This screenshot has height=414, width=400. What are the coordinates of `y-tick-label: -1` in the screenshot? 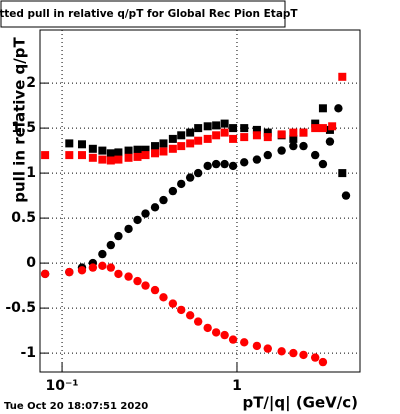 It's located at (28, 353).